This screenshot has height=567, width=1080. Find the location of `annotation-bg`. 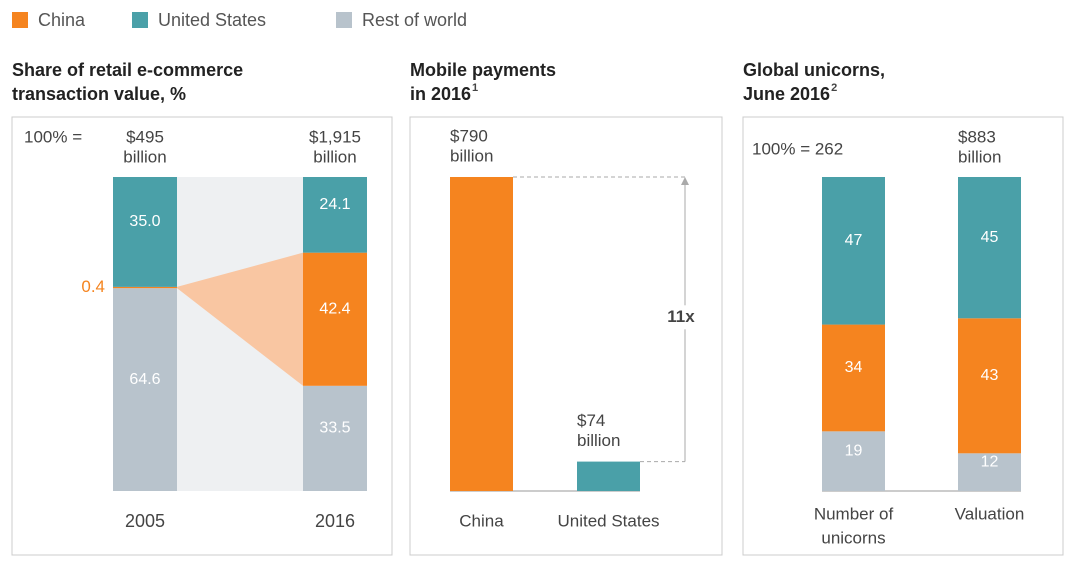

annotation-bg is located at coordinates (681, 317).